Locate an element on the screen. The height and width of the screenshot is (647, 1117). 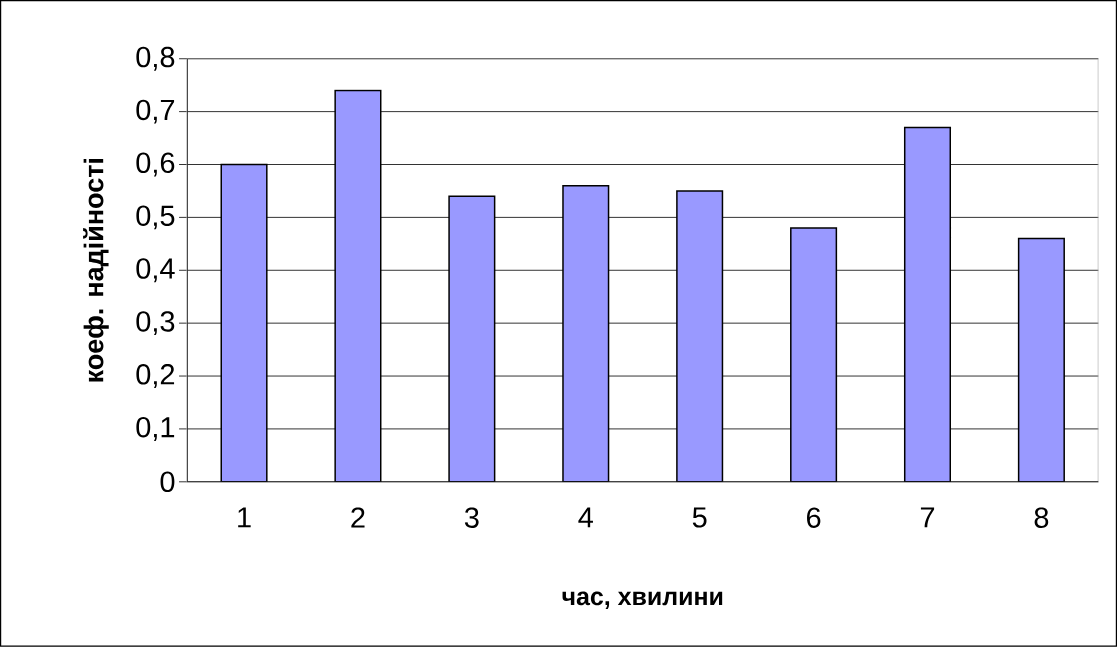
y-tick-label: 0,8 is located at coordinates (155, 58).